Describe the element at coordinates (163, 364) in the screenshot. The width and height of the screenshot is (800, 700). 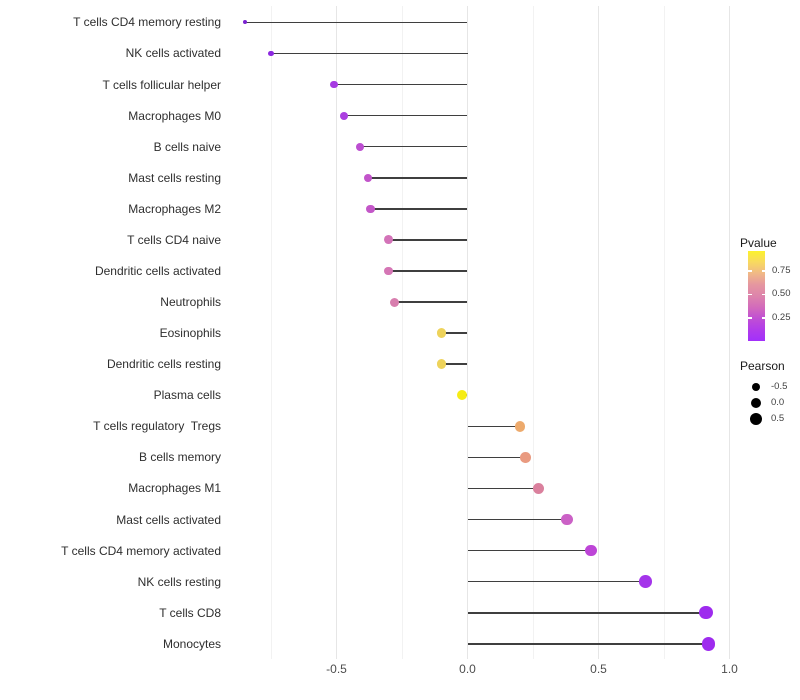
I see `category-label: Dendritic cells resting` at that location.